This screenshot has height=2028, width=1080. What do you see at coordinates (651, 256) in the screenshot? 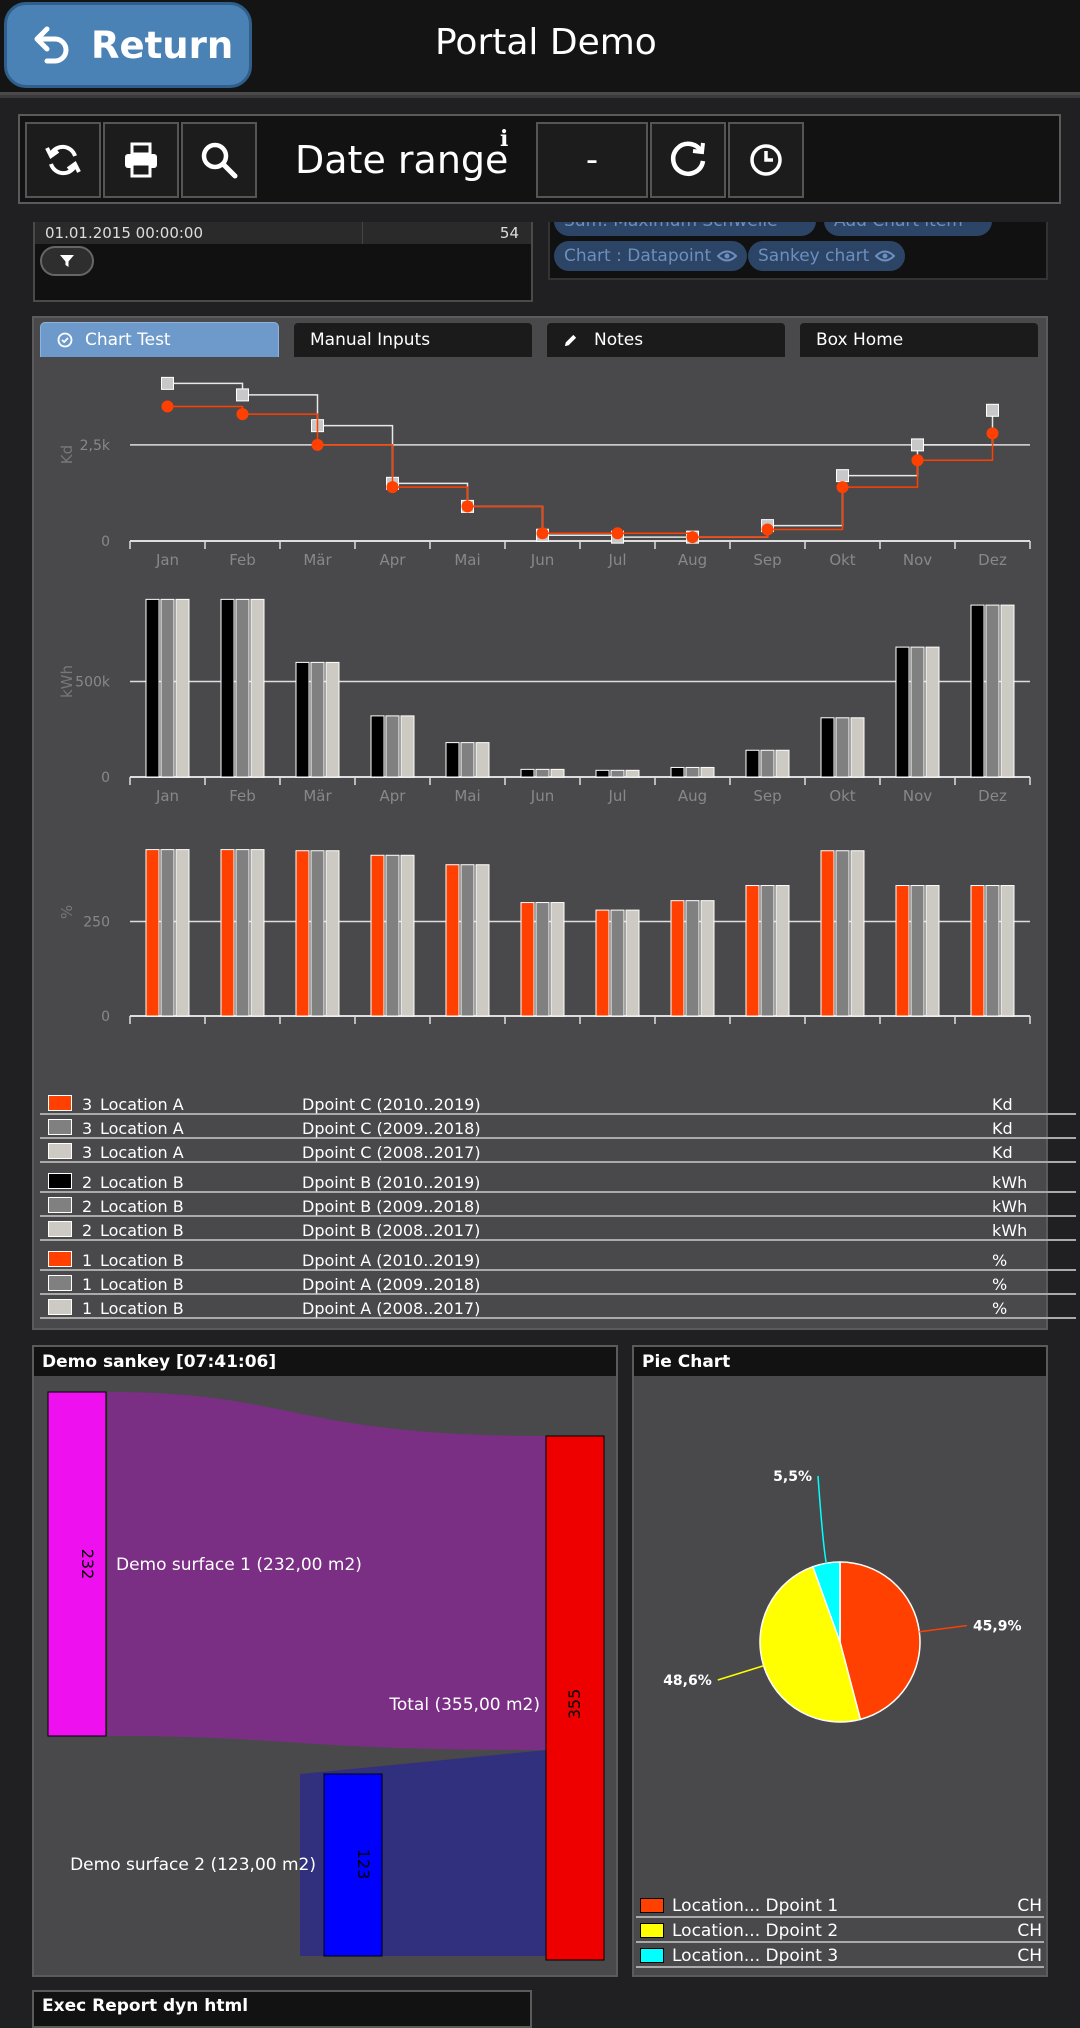
I see `chip-chart-datapoint: Chart : Datapoint` at bounding box center [651, 256].